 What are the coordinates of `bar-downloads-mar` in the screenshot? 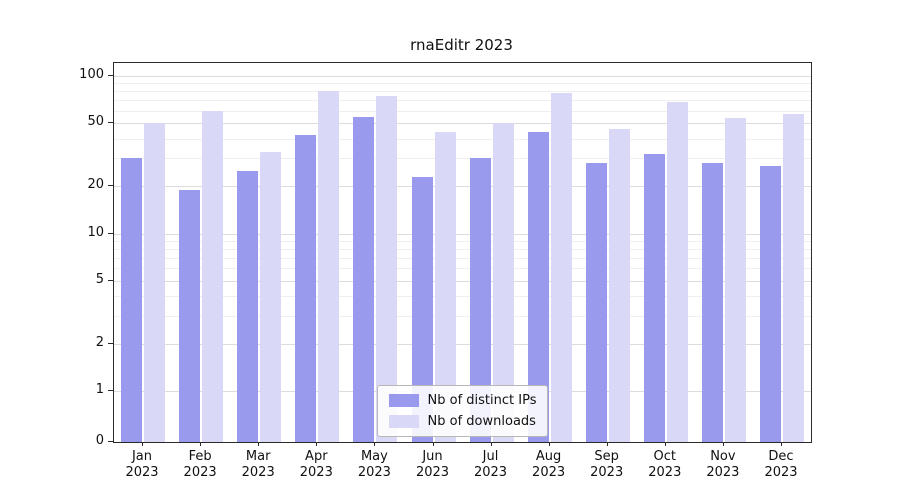 It's located at (271, 296).